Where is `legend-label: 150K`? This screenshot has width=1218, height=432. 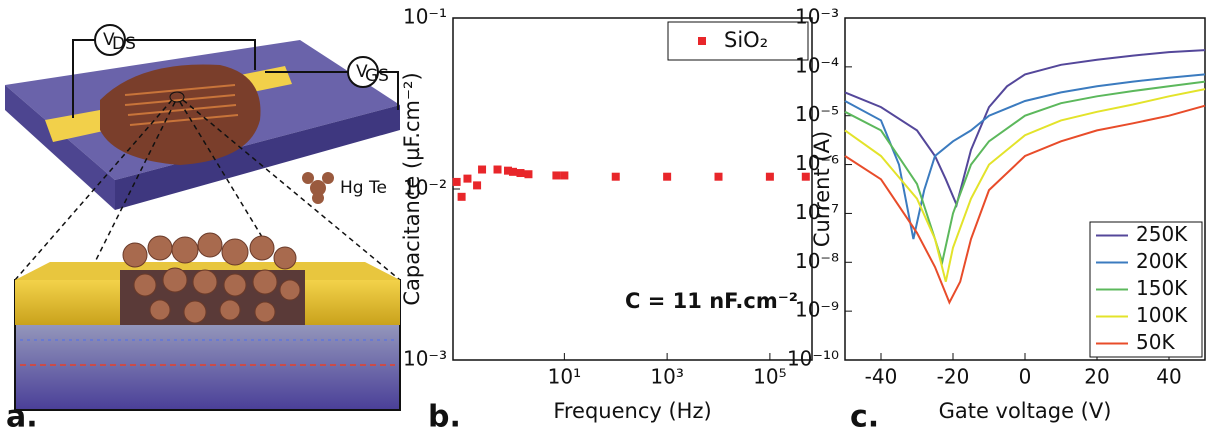
legend-label: 150K is located at coordinates (1162, 288).